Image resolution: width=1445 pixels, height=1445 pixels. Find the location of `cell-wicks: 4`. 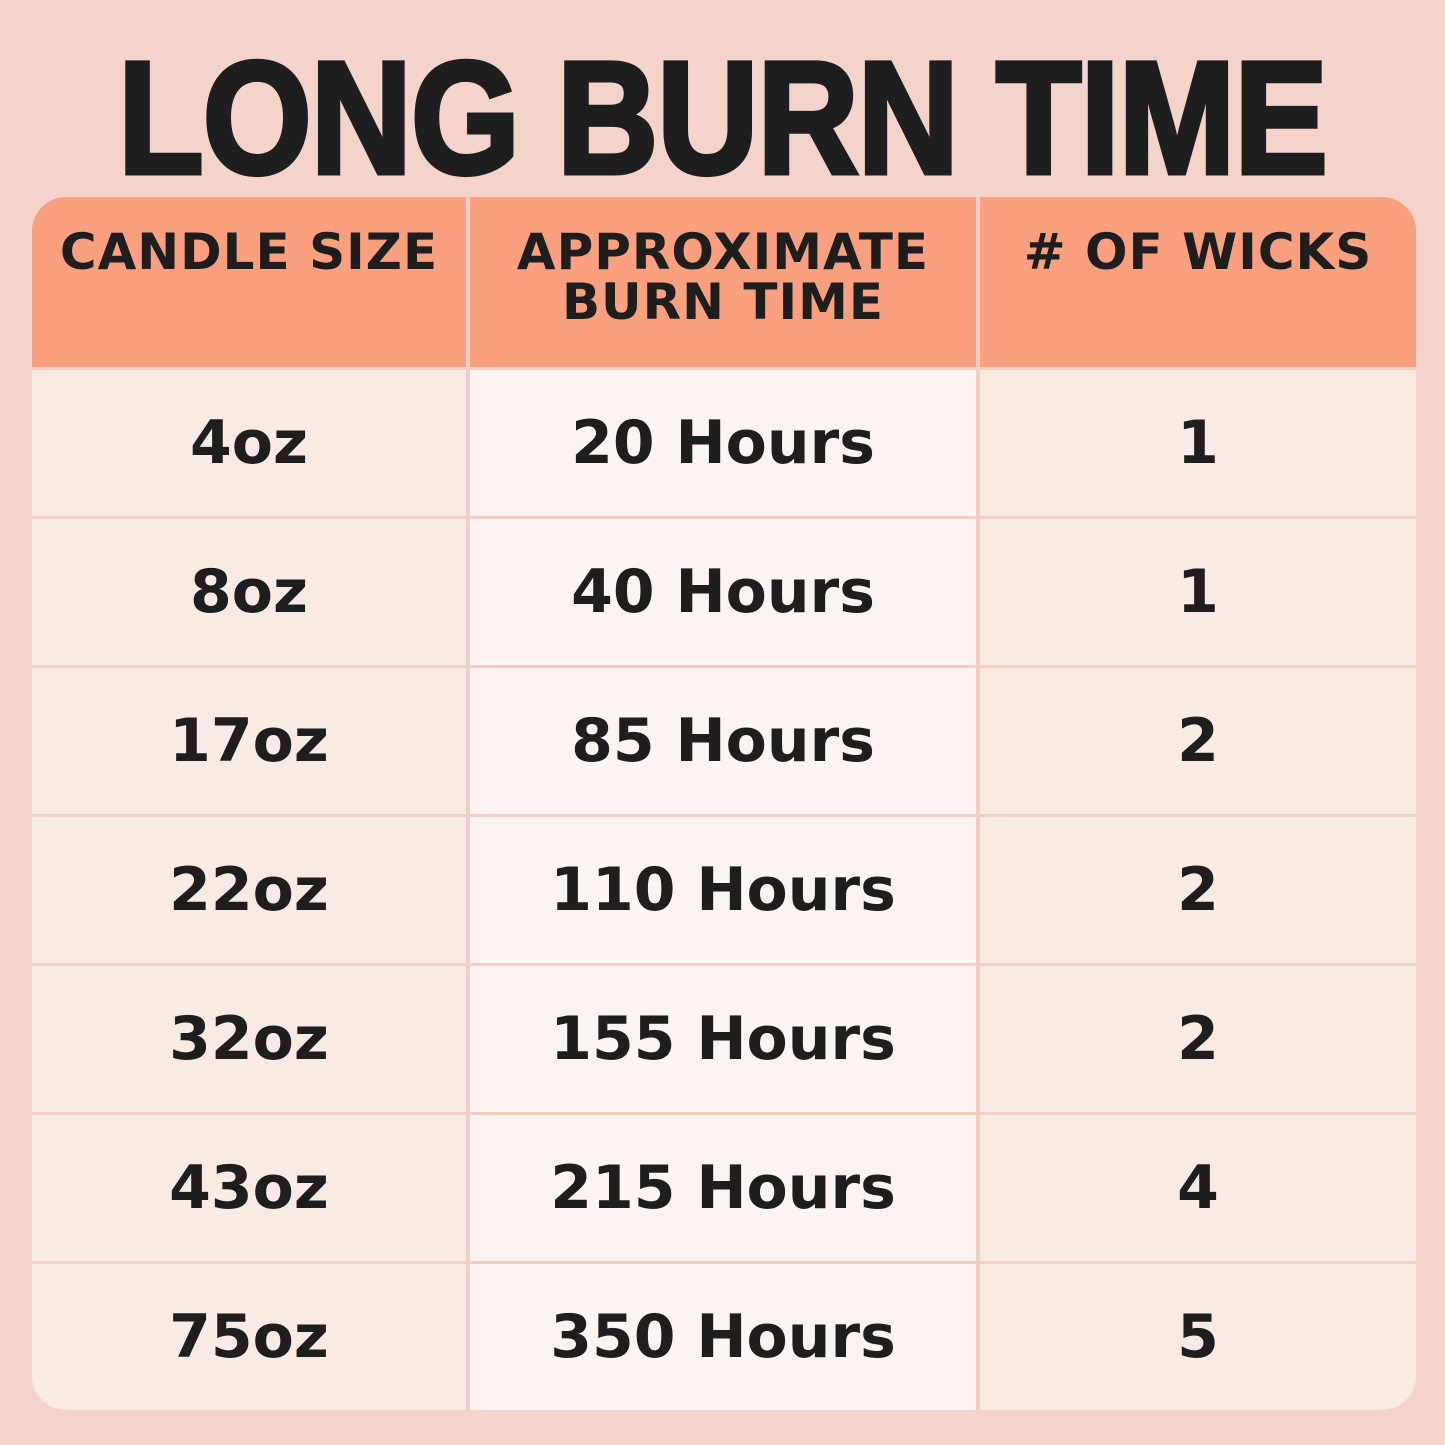

cell-wicks: 4 is located at coordinates (1198, 1188).